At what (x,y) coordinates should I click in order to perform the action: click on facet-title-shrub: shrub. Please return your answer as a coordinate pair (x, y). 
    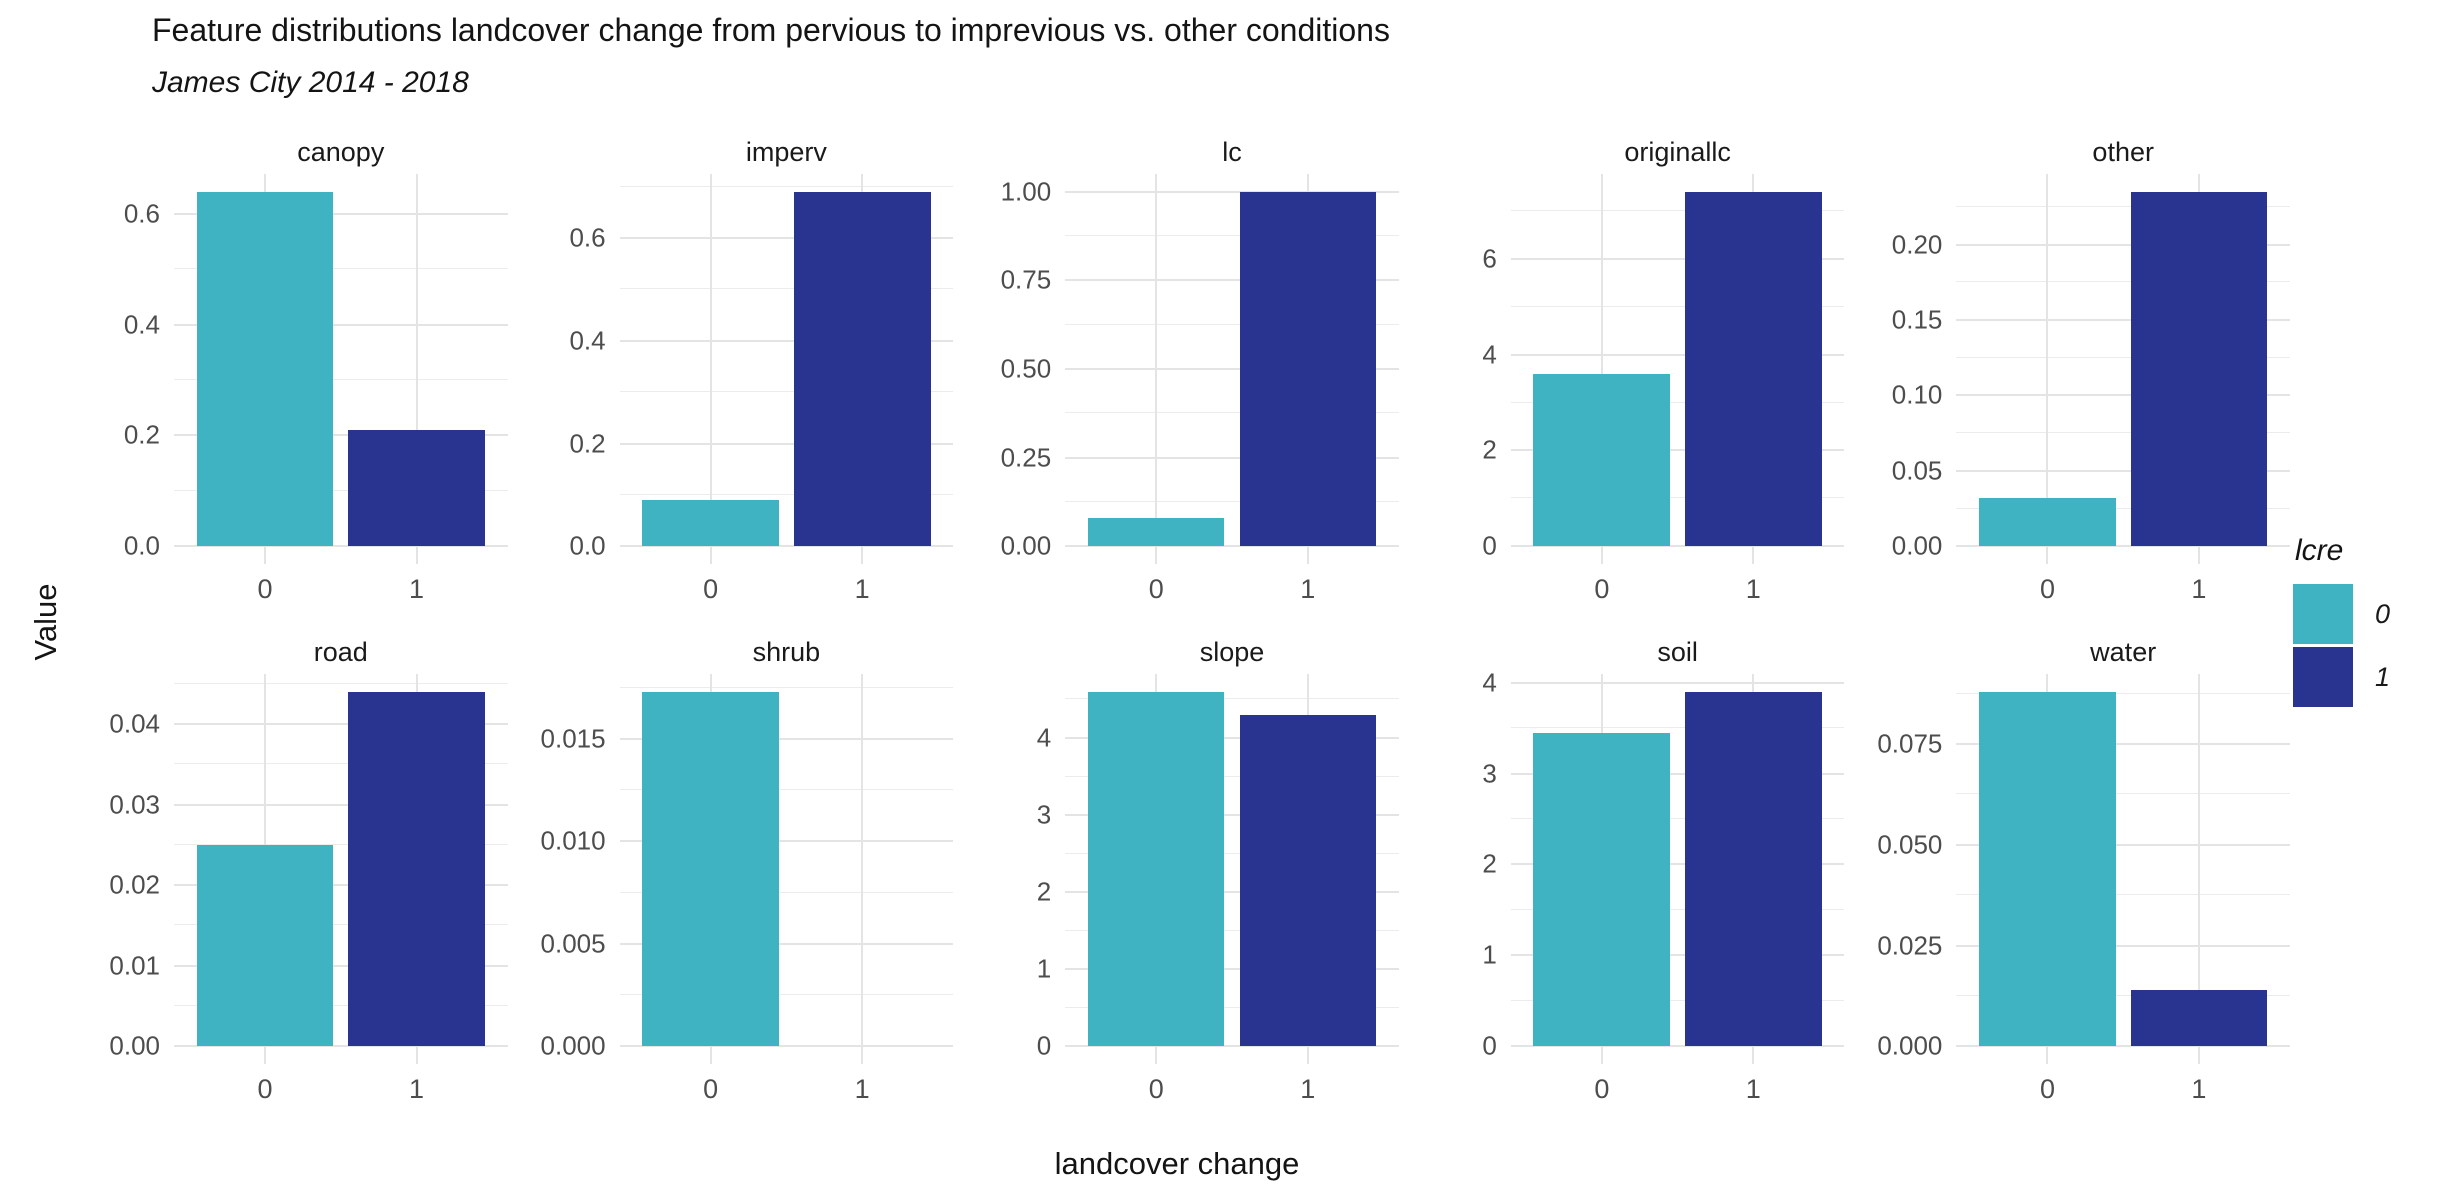
    Looking at the image, I should click on (786, 651).